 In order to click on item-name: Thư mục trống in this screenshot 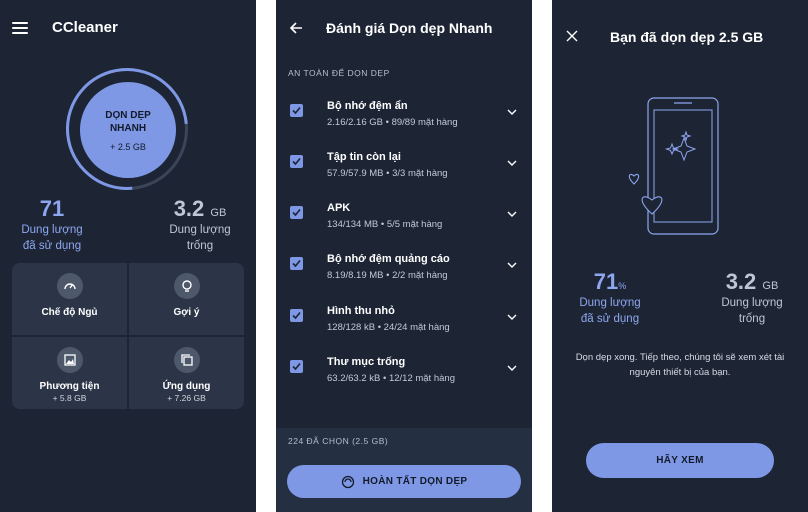, I will do `click(366, 362)`.